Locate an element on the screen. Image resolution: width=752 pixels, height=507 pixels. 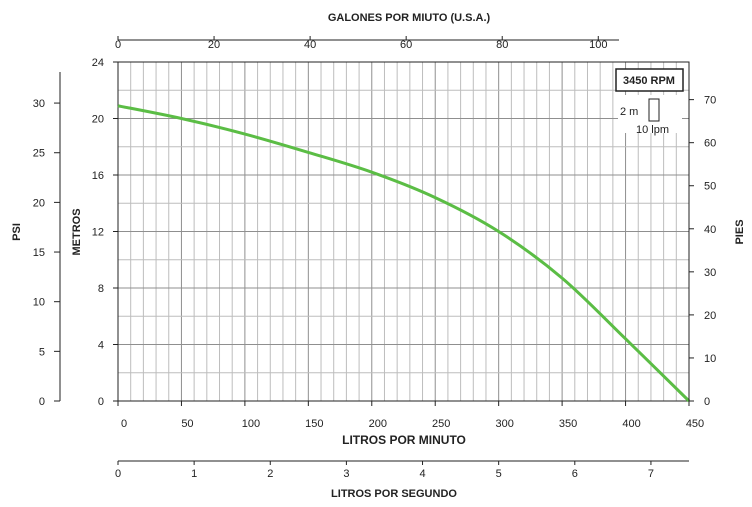
bottom-outer-axis-title: LITROS POR SEGUNDO is located at coordinates (394, 494).